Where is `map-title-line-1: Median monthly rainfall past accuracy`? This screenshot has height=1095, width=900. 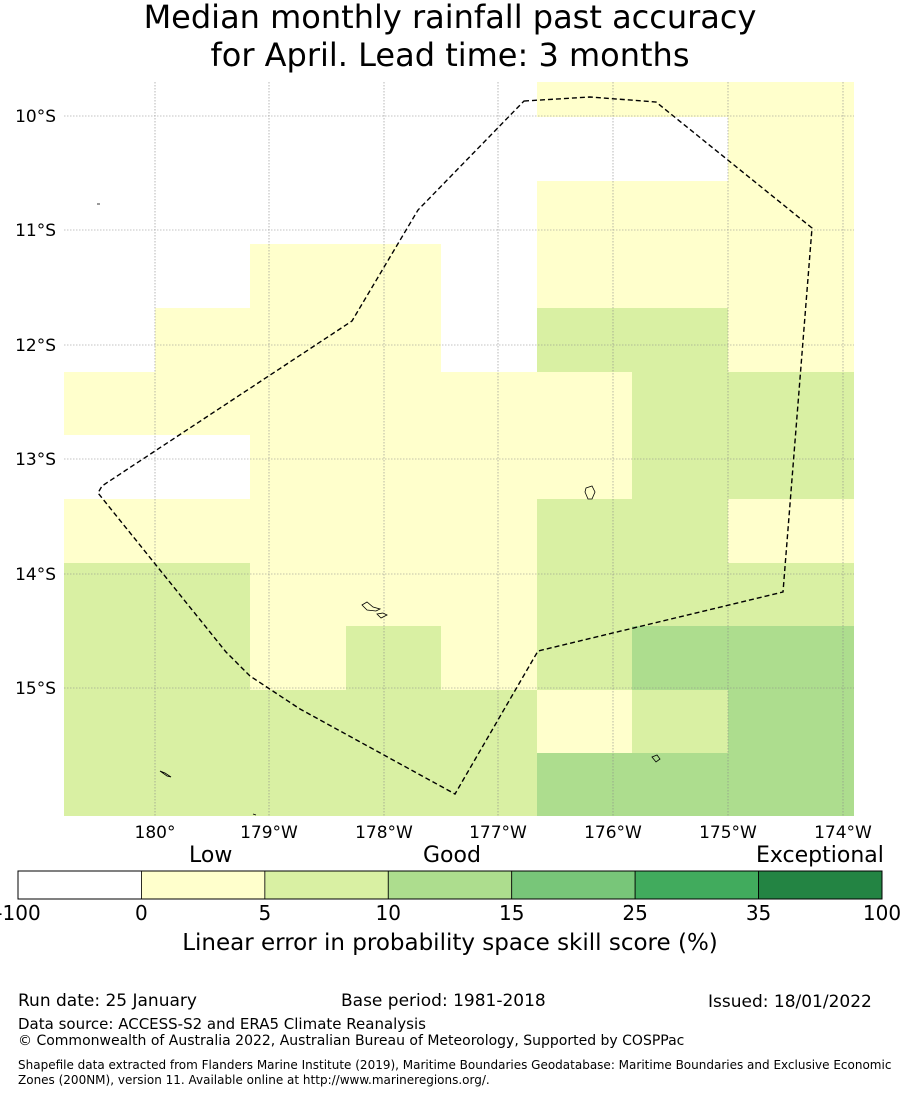 map-title-line-1: Median monthly rainfall past accuracy is located at coordinates (450, 18).